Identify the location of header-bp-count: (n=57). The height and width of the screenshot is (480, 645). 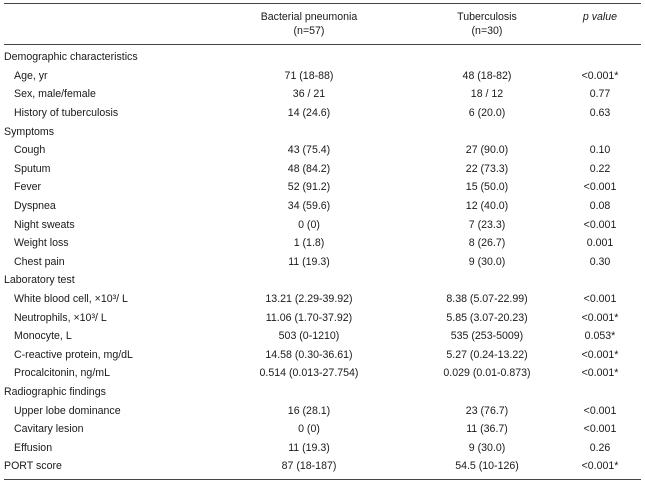
(309, 31).